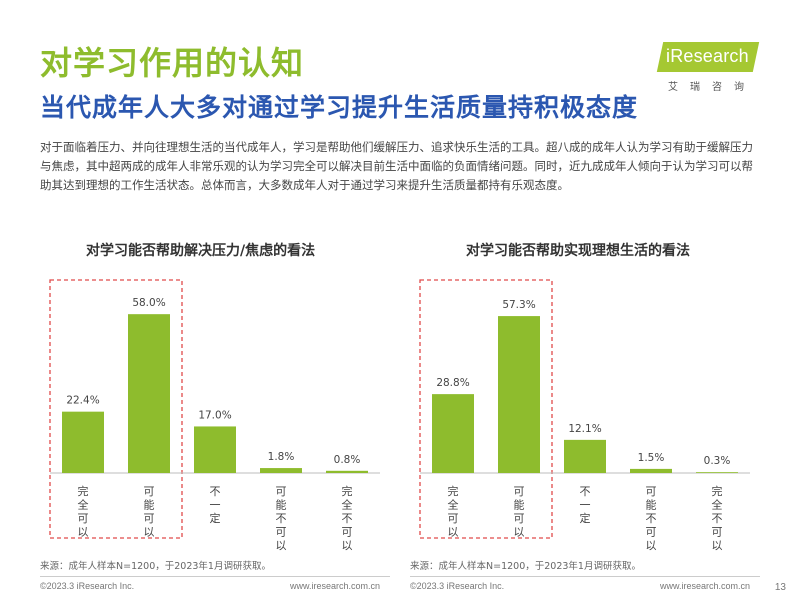  What do you see at coordinates (584, 429) in the screenshot?
I see `data-label: 12.1%` at bounding box center [584, 429].